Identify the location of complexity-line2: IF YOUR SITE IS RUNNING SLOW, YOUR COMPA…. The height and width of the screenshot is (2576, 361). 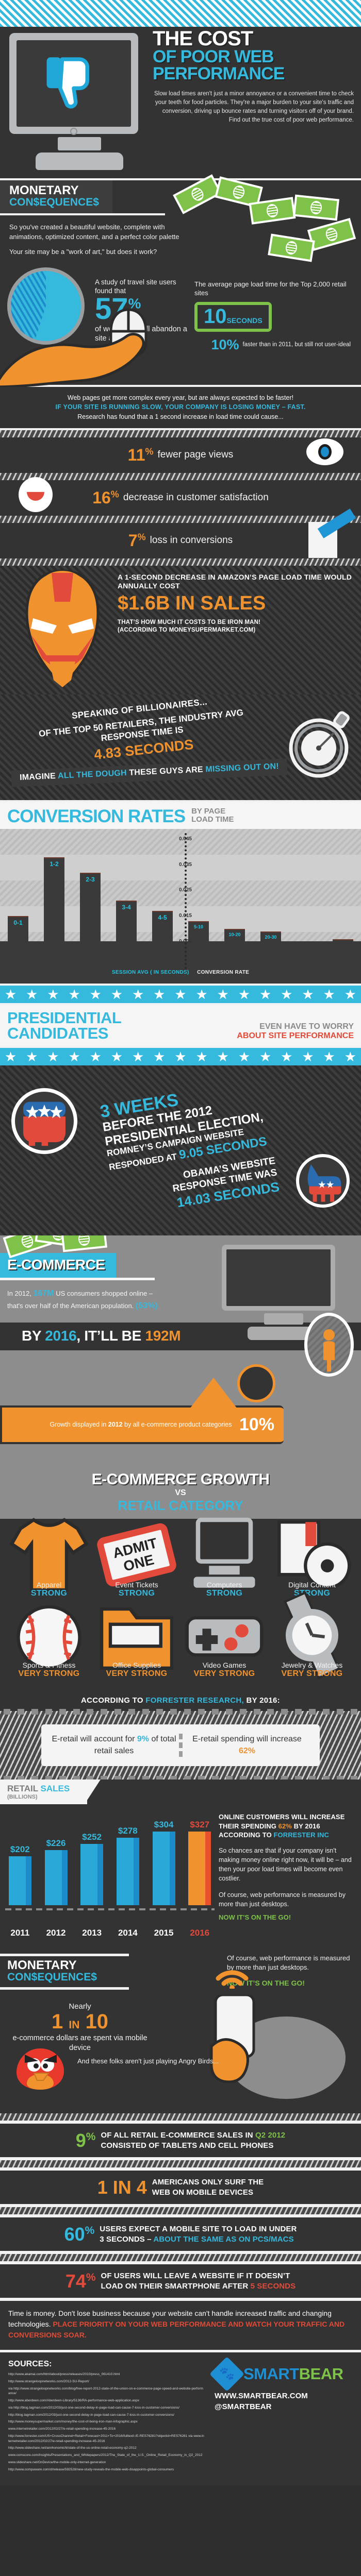
(180, 407).